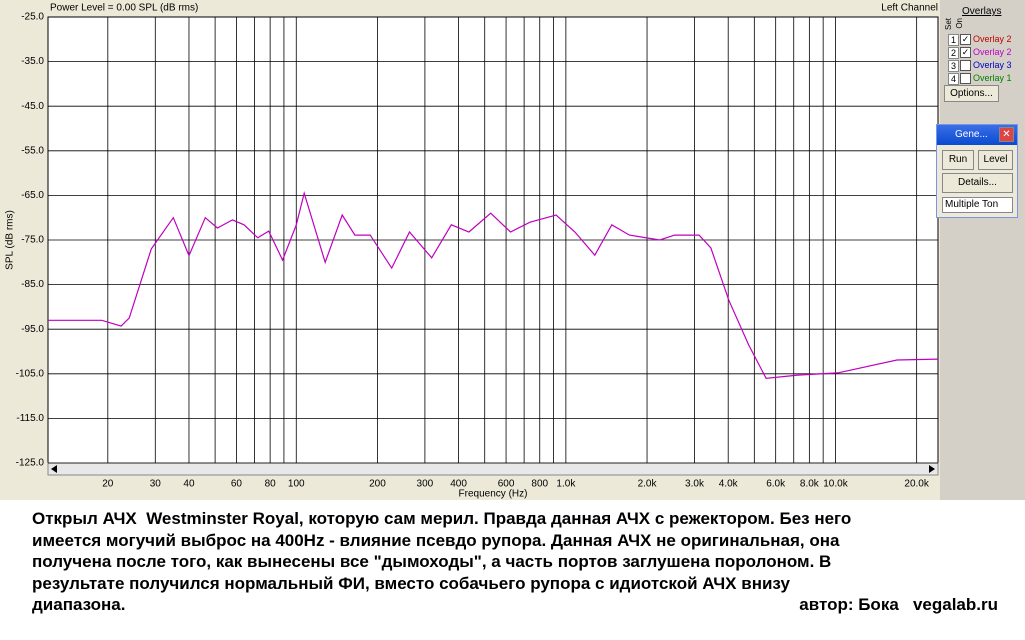 This screenshot has height=640, width=1025. Describe the element at coordinates (1006, 134) in the screenshot. I see `close-button: ✕` at that location.